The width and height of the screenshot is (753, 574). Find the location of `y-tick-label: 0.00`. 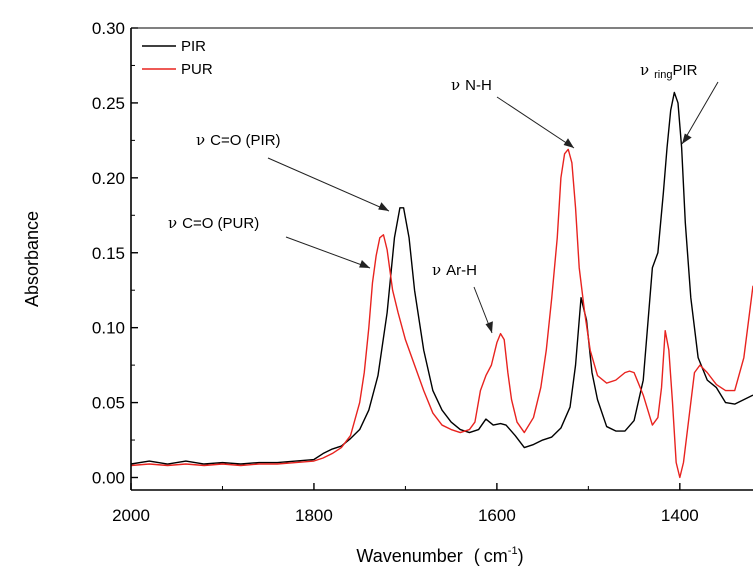

y-tick-label: 0.00 is located at coordinates (108, 478).